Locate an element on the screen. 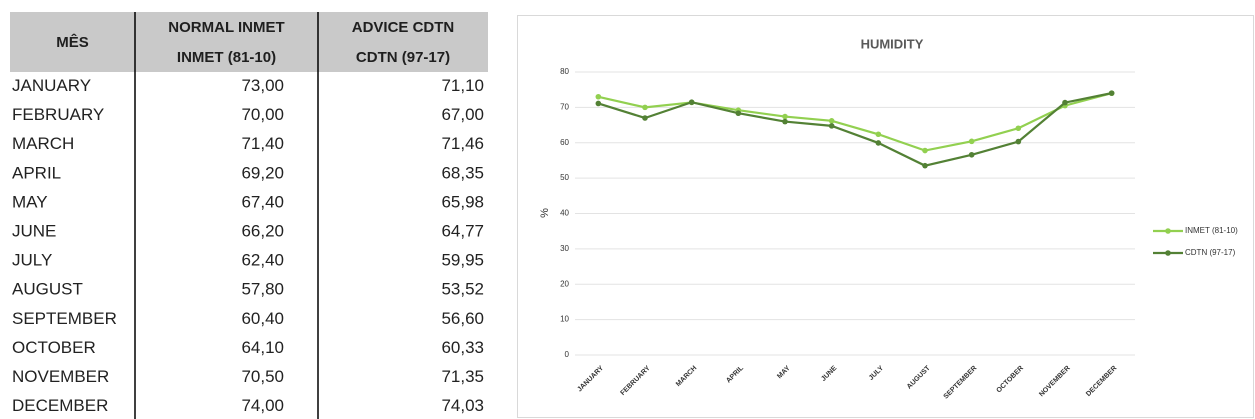  value-cell: 71,10 is located at coordinates (462, 85).